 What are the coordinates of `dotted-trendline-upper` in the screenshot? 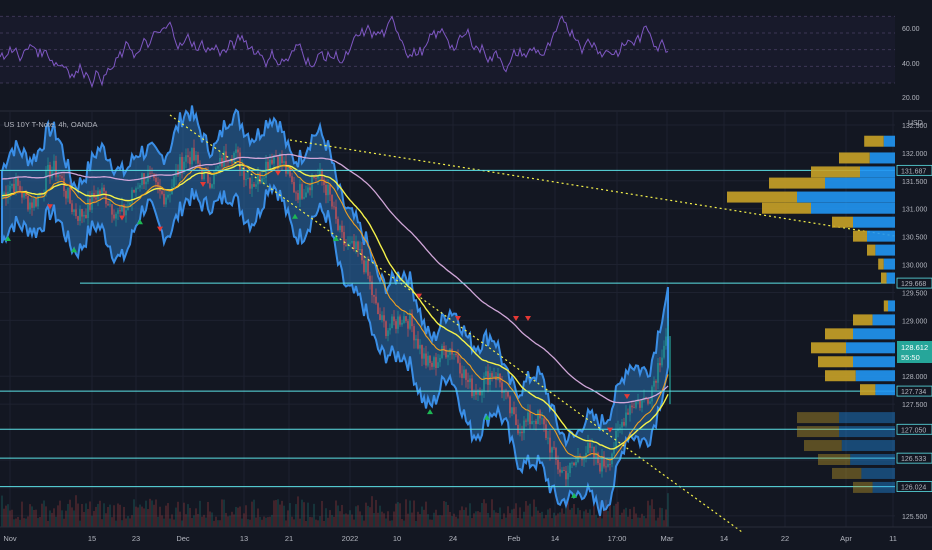 It's located at (592, 188).